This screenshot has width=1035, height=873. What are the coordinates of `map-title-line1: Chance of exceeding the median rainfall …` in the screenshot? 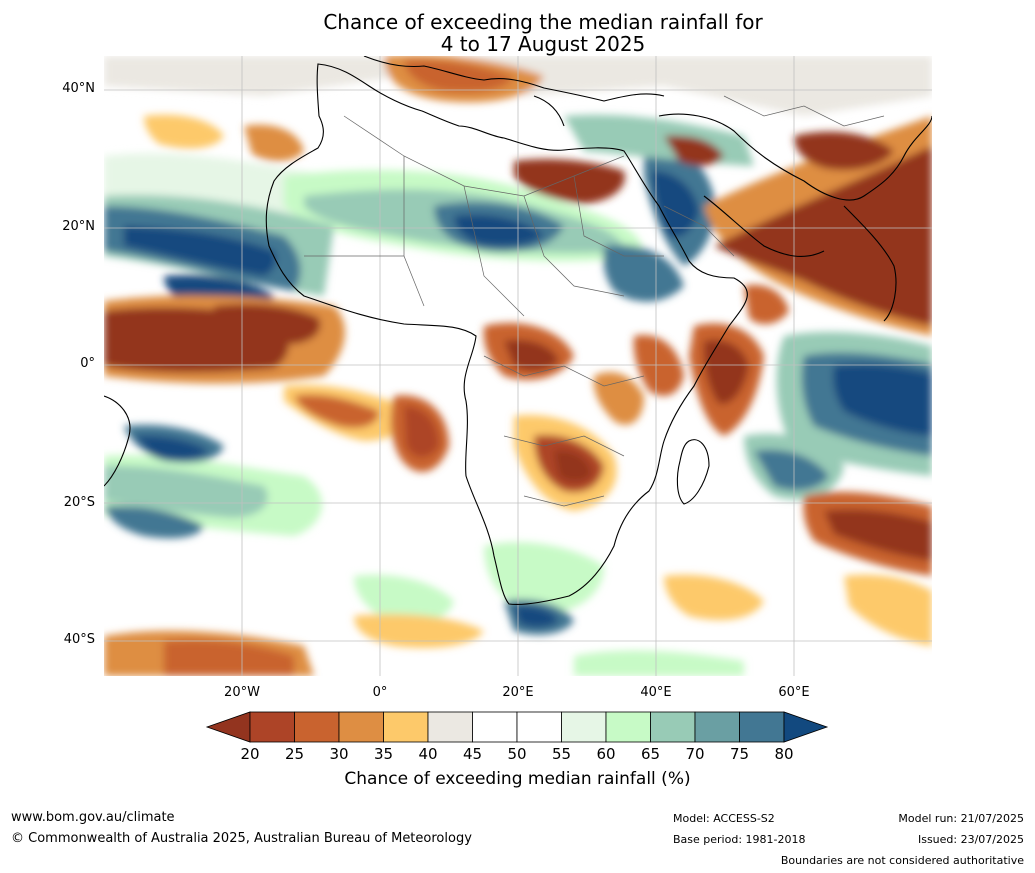 It's located at (543, 22).